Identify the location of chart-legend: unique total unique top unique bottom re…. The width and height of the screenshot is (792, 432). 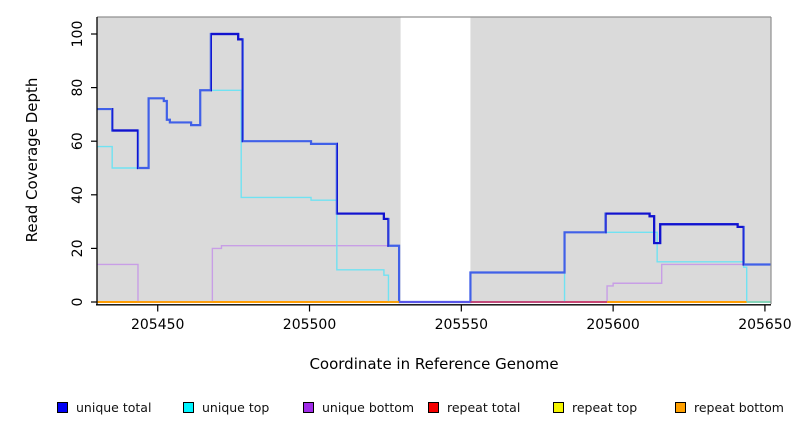
(396, 409).